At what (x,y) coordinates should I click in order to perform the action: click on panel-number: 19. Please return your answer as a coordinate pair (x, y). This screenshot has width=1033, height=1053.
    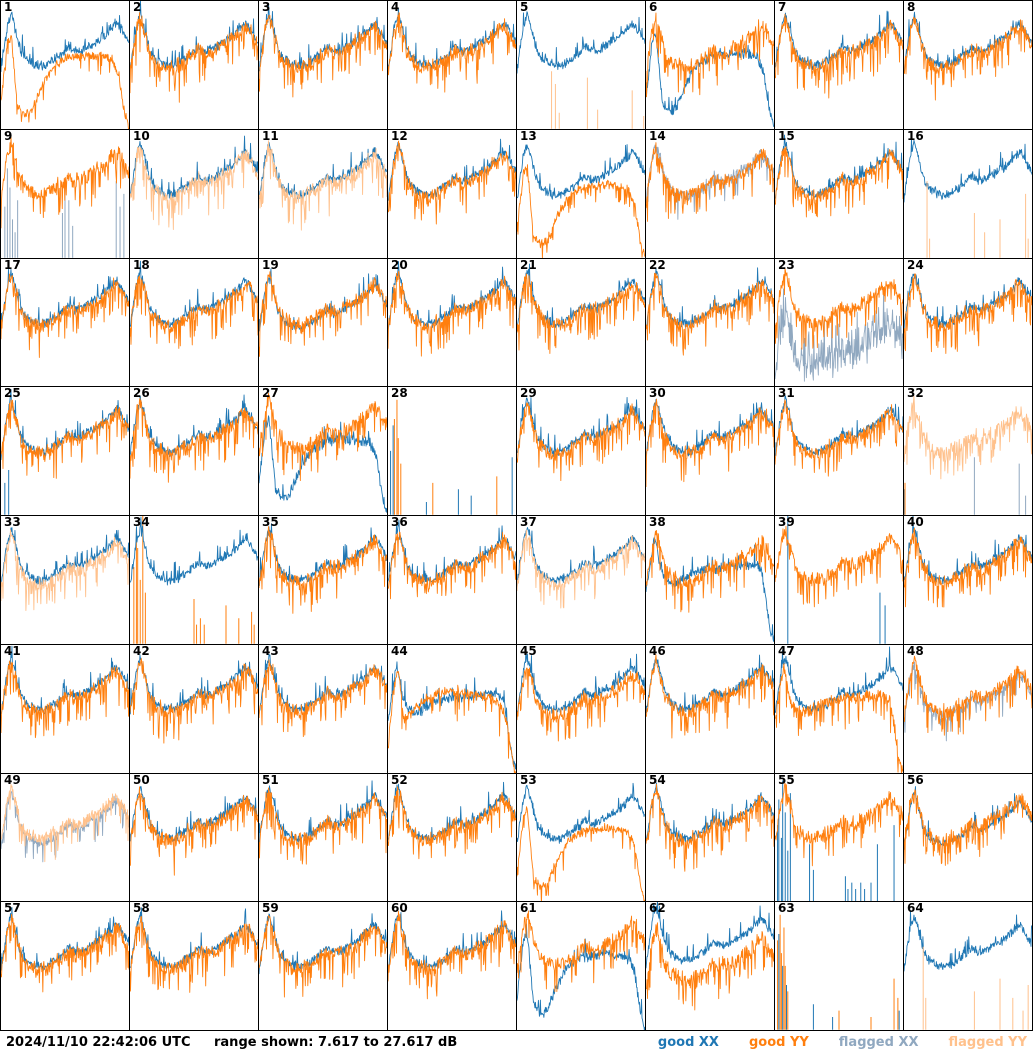
    Looking at the image, I should click on (270, 265).